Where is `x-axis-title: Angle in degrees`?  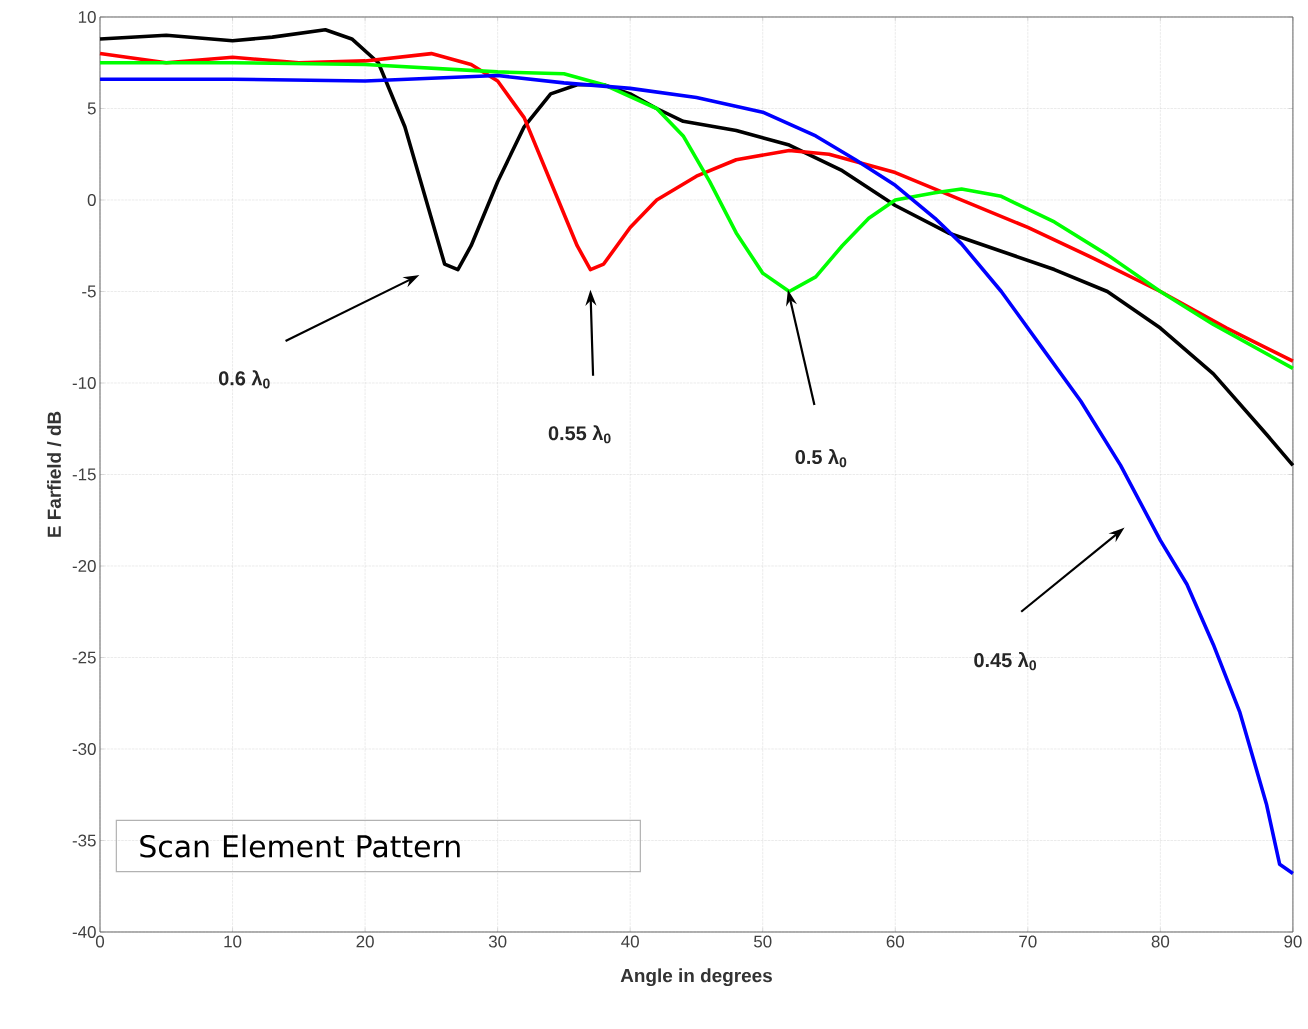
x-axis-title: Angle in degrees is located at coordinates (696, 977).